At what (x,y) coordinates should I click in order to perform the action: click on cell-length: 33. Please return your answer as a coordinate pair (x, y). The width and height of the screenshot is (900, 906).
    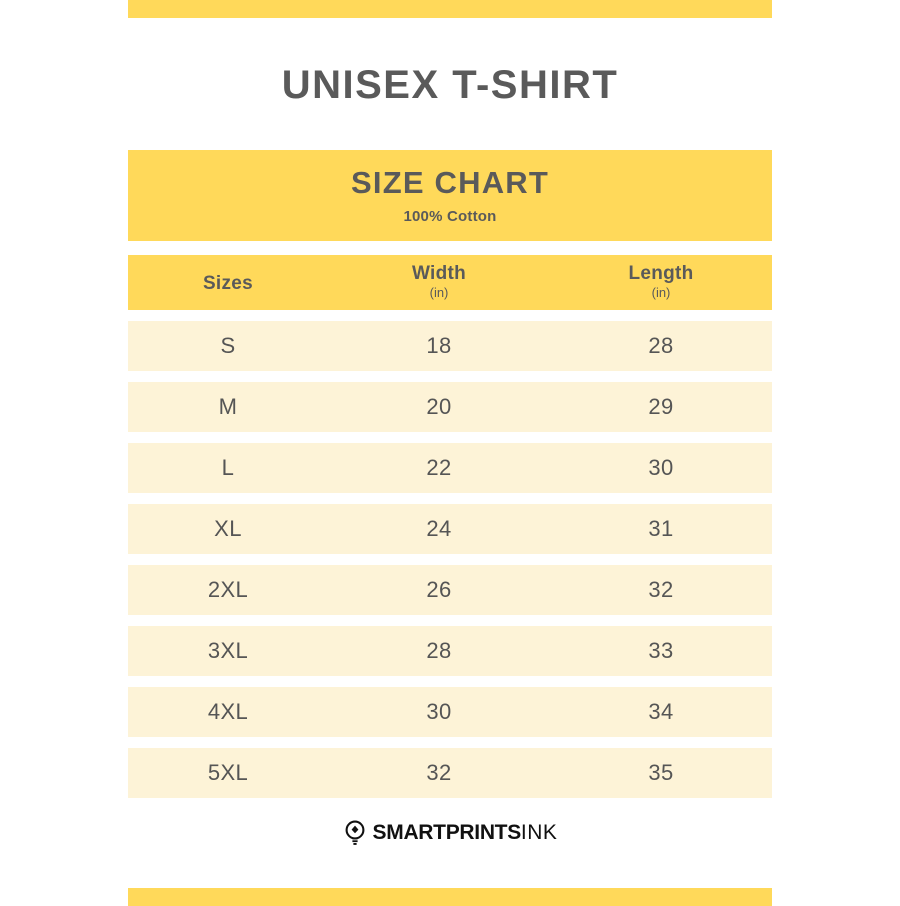
    Looking at the image, I should click on (661, 650).